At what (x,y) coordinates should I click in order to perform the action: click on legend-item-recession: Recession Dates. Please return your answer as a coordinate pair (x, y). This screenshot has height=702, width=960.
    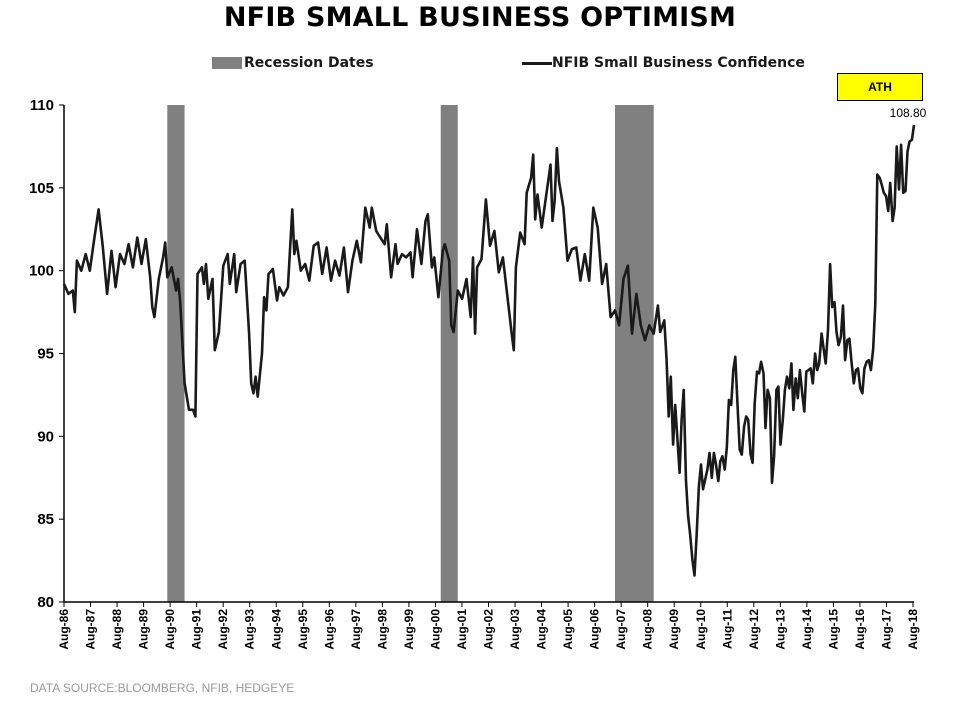
    Looking at the image, I should click on (293, 63).